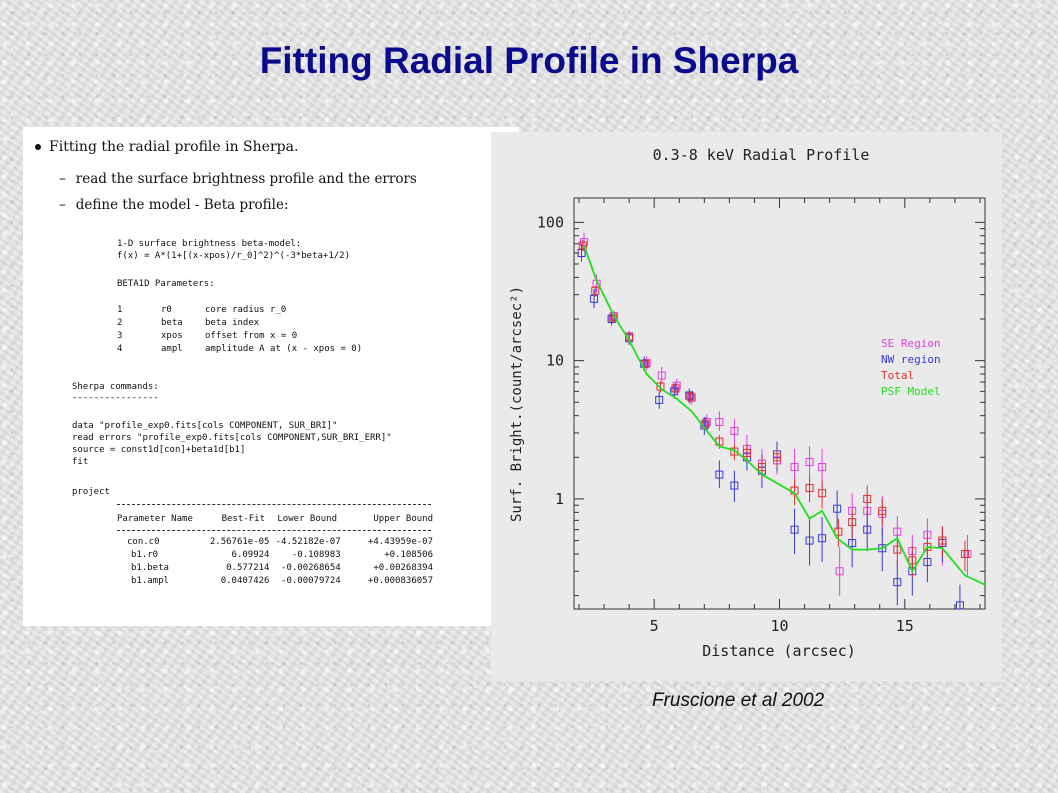  Describe the element at coordinates (517, 404) in the screenshot. I see `y-axis-label: Surf. Bright.(count/arcsec²)` at that location.